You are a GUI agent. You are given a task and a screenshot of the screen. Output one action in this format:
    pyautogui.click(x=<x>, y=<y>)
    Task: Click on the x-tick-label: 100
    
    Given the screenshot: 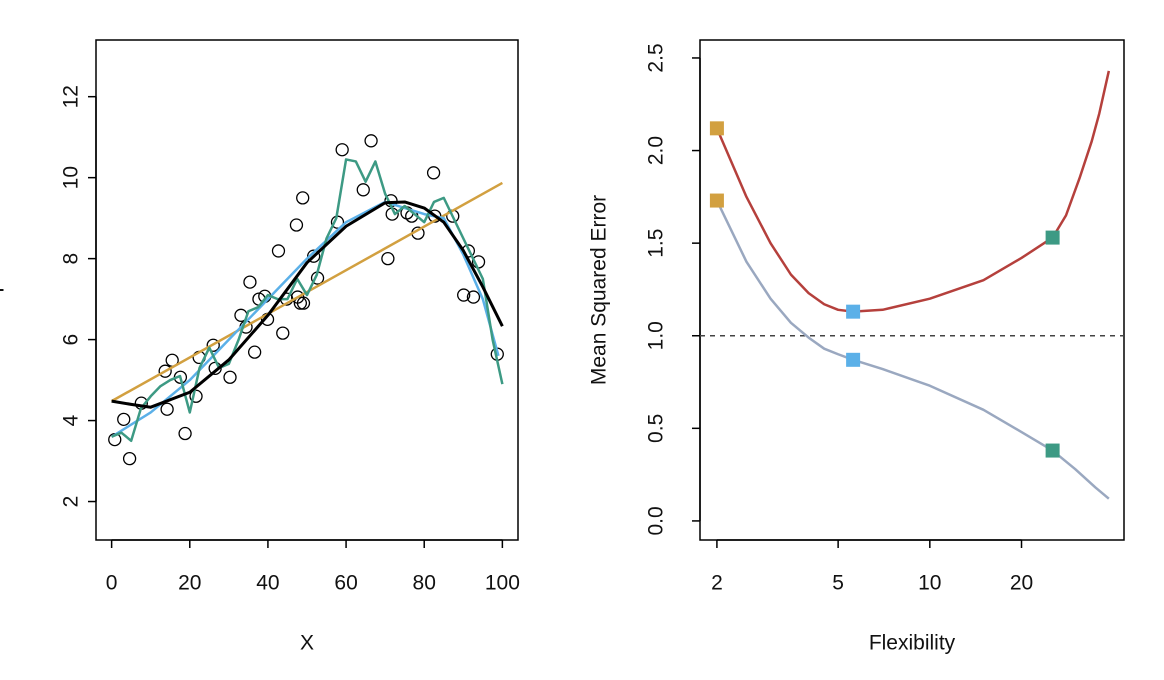 What is the action you would take?
    pyautogui.click(x=502, y=583)
    